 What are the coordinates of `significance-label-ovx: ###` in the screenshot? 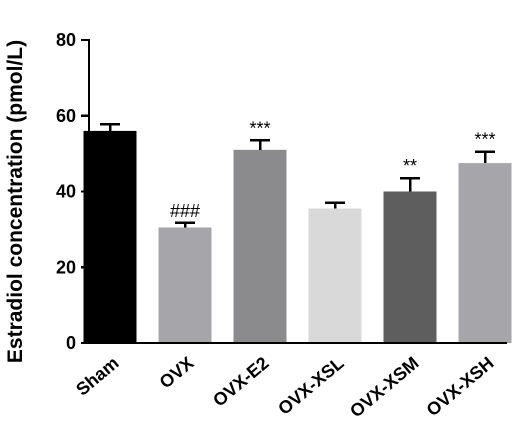 It's located at (185, 211).